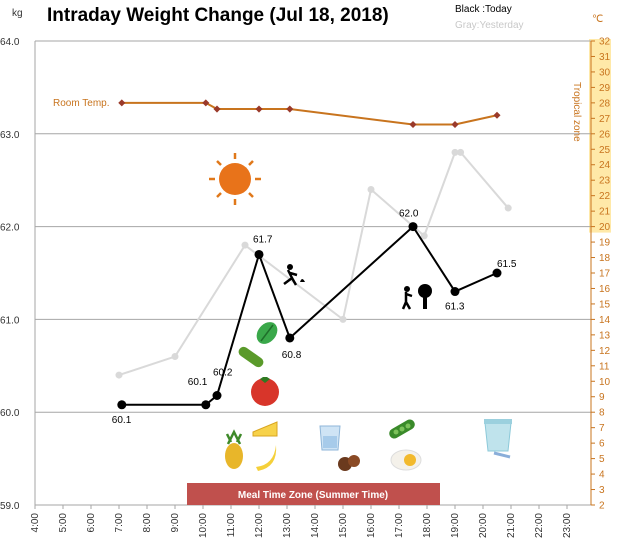  I want to click on x-tick-label: 18:00, so click(427, 525).